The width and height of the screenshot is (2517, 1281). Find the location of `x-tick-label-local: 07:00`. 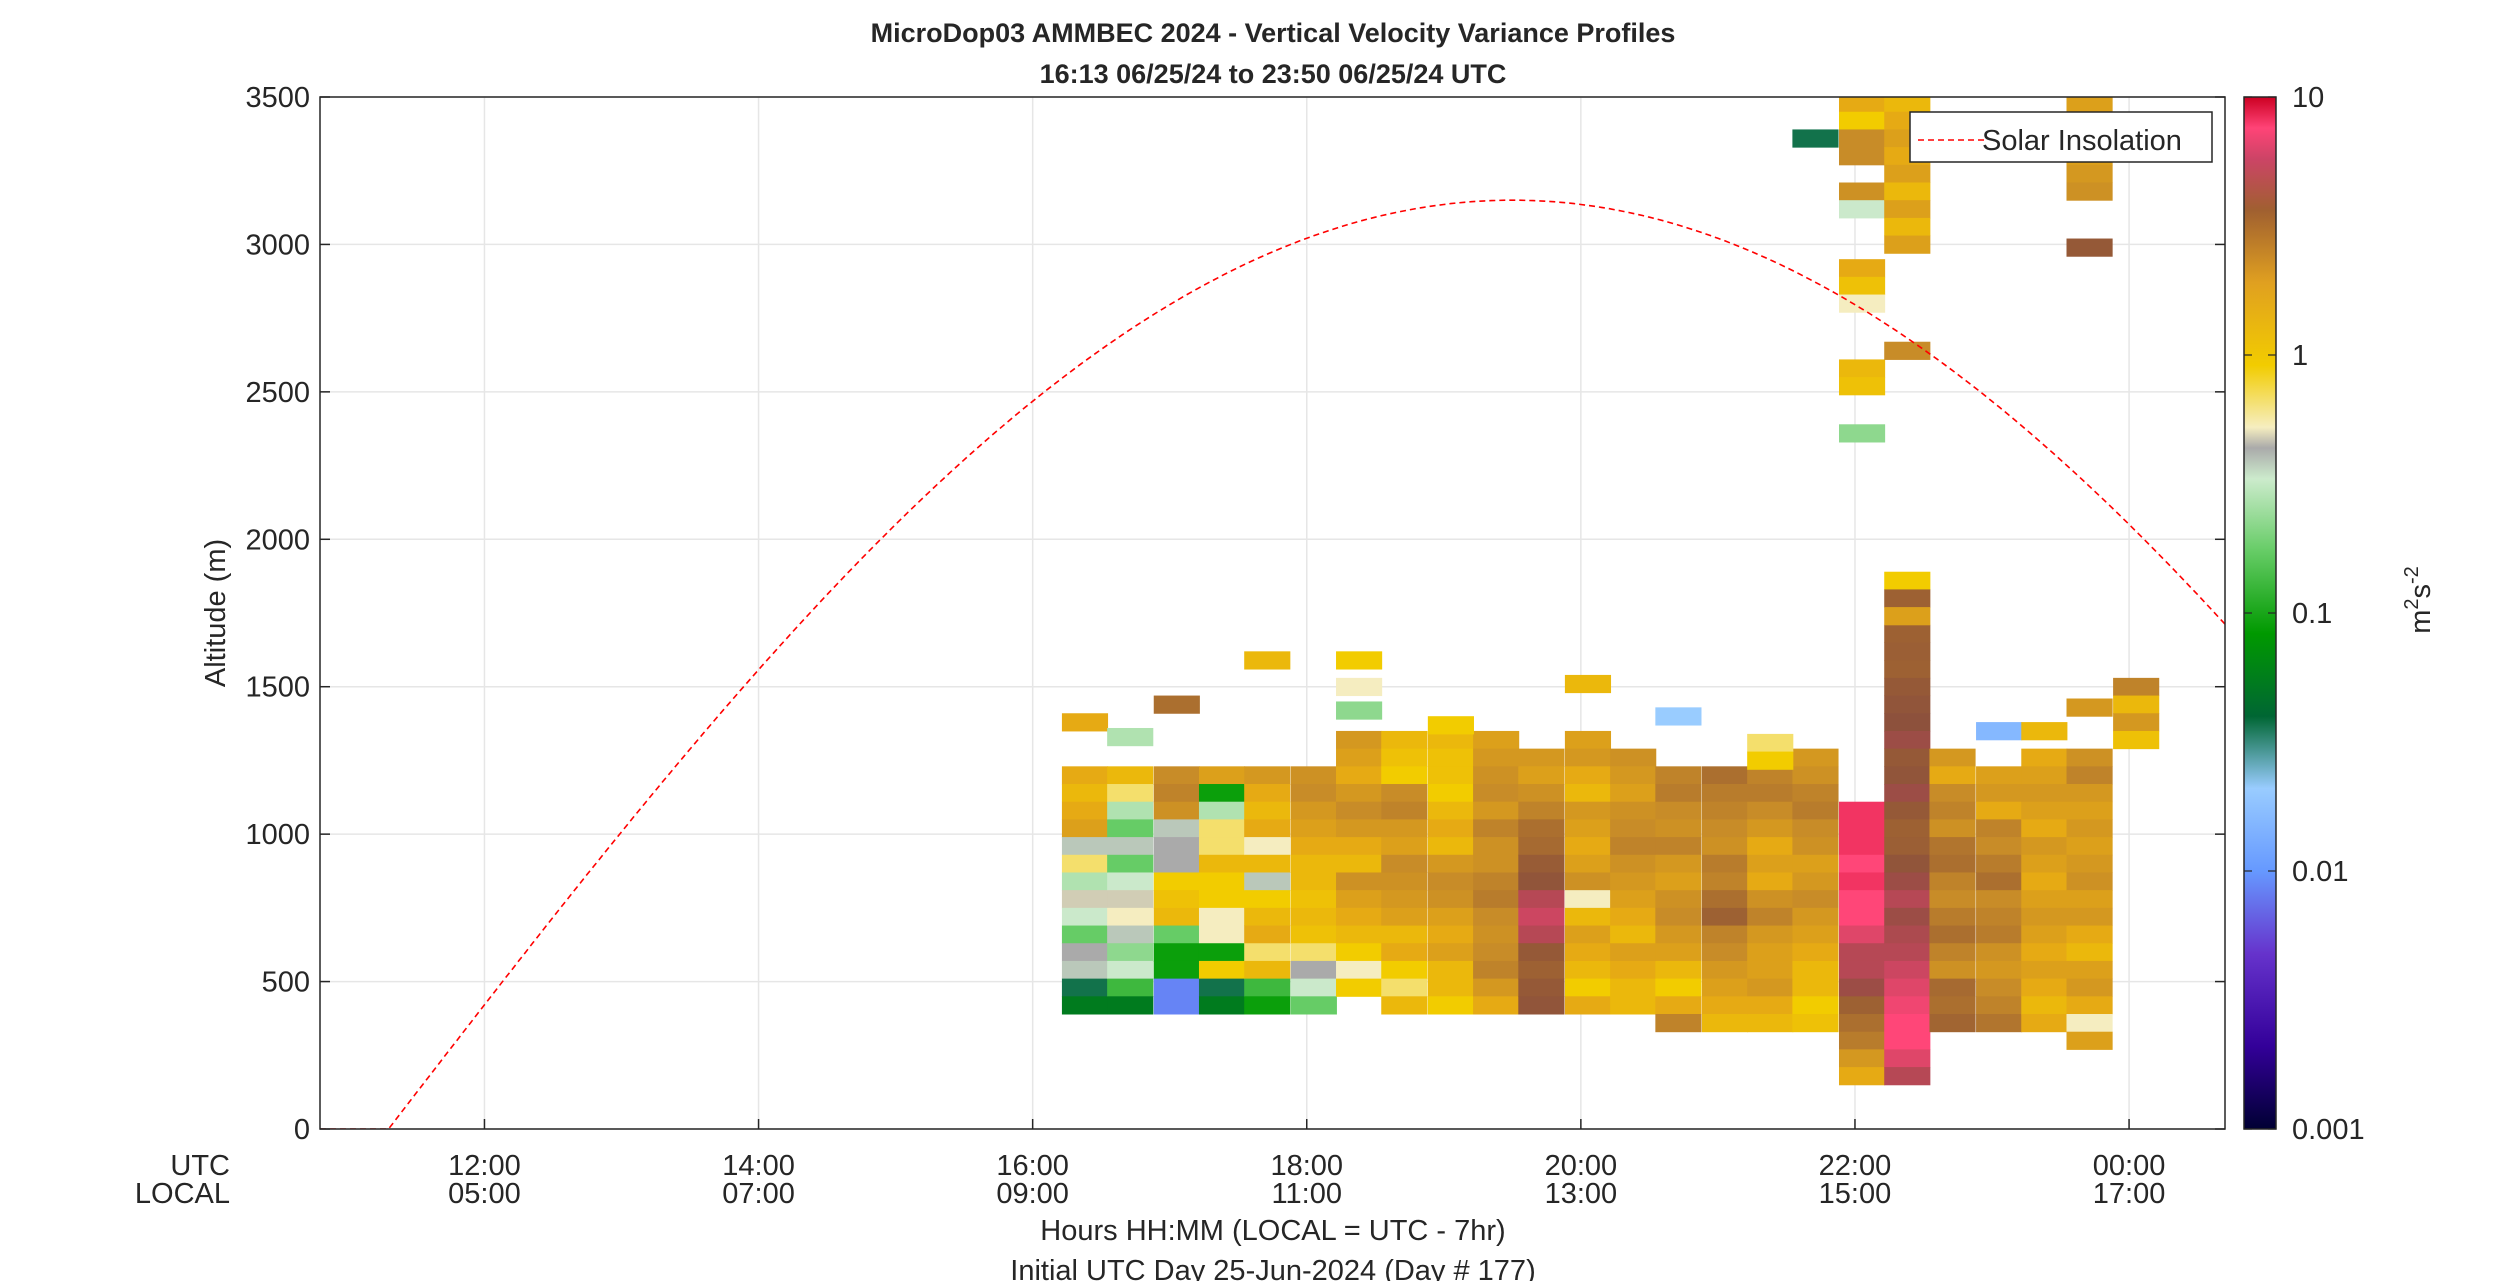

x-tick-label-local: 07:00 is located at coordinates (758, 1194).